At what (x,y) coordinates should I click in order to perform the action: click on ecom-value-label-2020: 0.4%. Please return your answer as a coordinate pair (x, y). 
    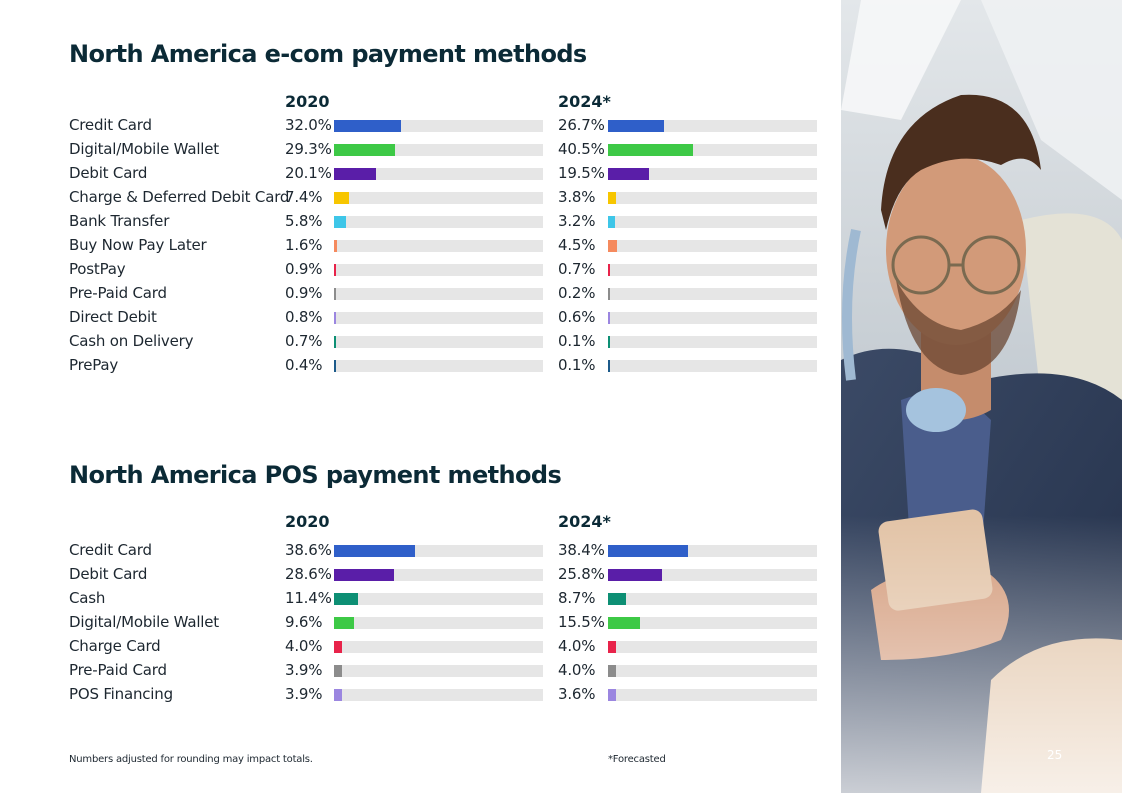
    Looking at the image, I should click on (304, 365).